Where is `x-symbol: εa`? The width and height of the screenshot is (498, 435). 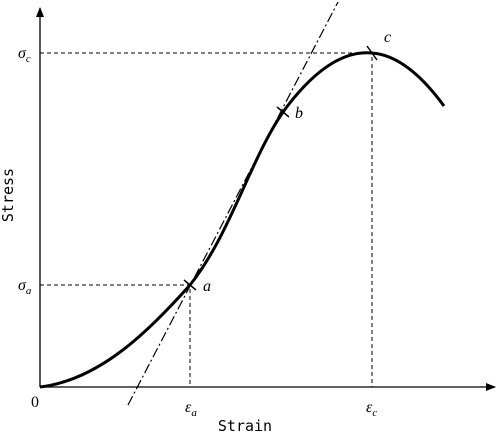 x-symbol: εa is located at coordinates (191, 409).